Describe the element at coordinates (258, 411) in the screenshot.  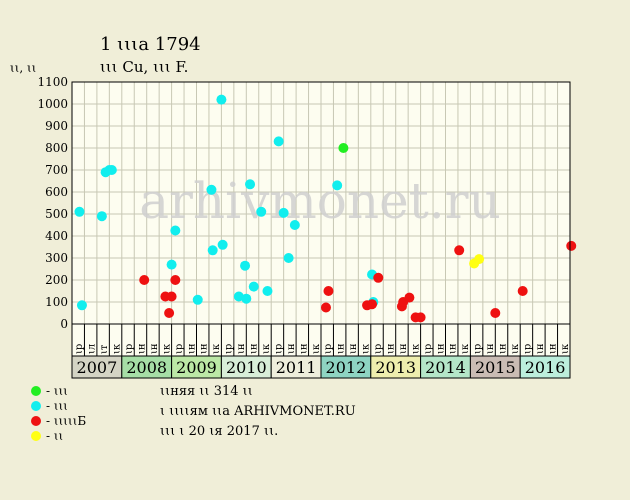
I see `note-source: ꙇ ꙇꙇꙇꙇям ꙇꙇа ARHIVMONET.RU` at that location.